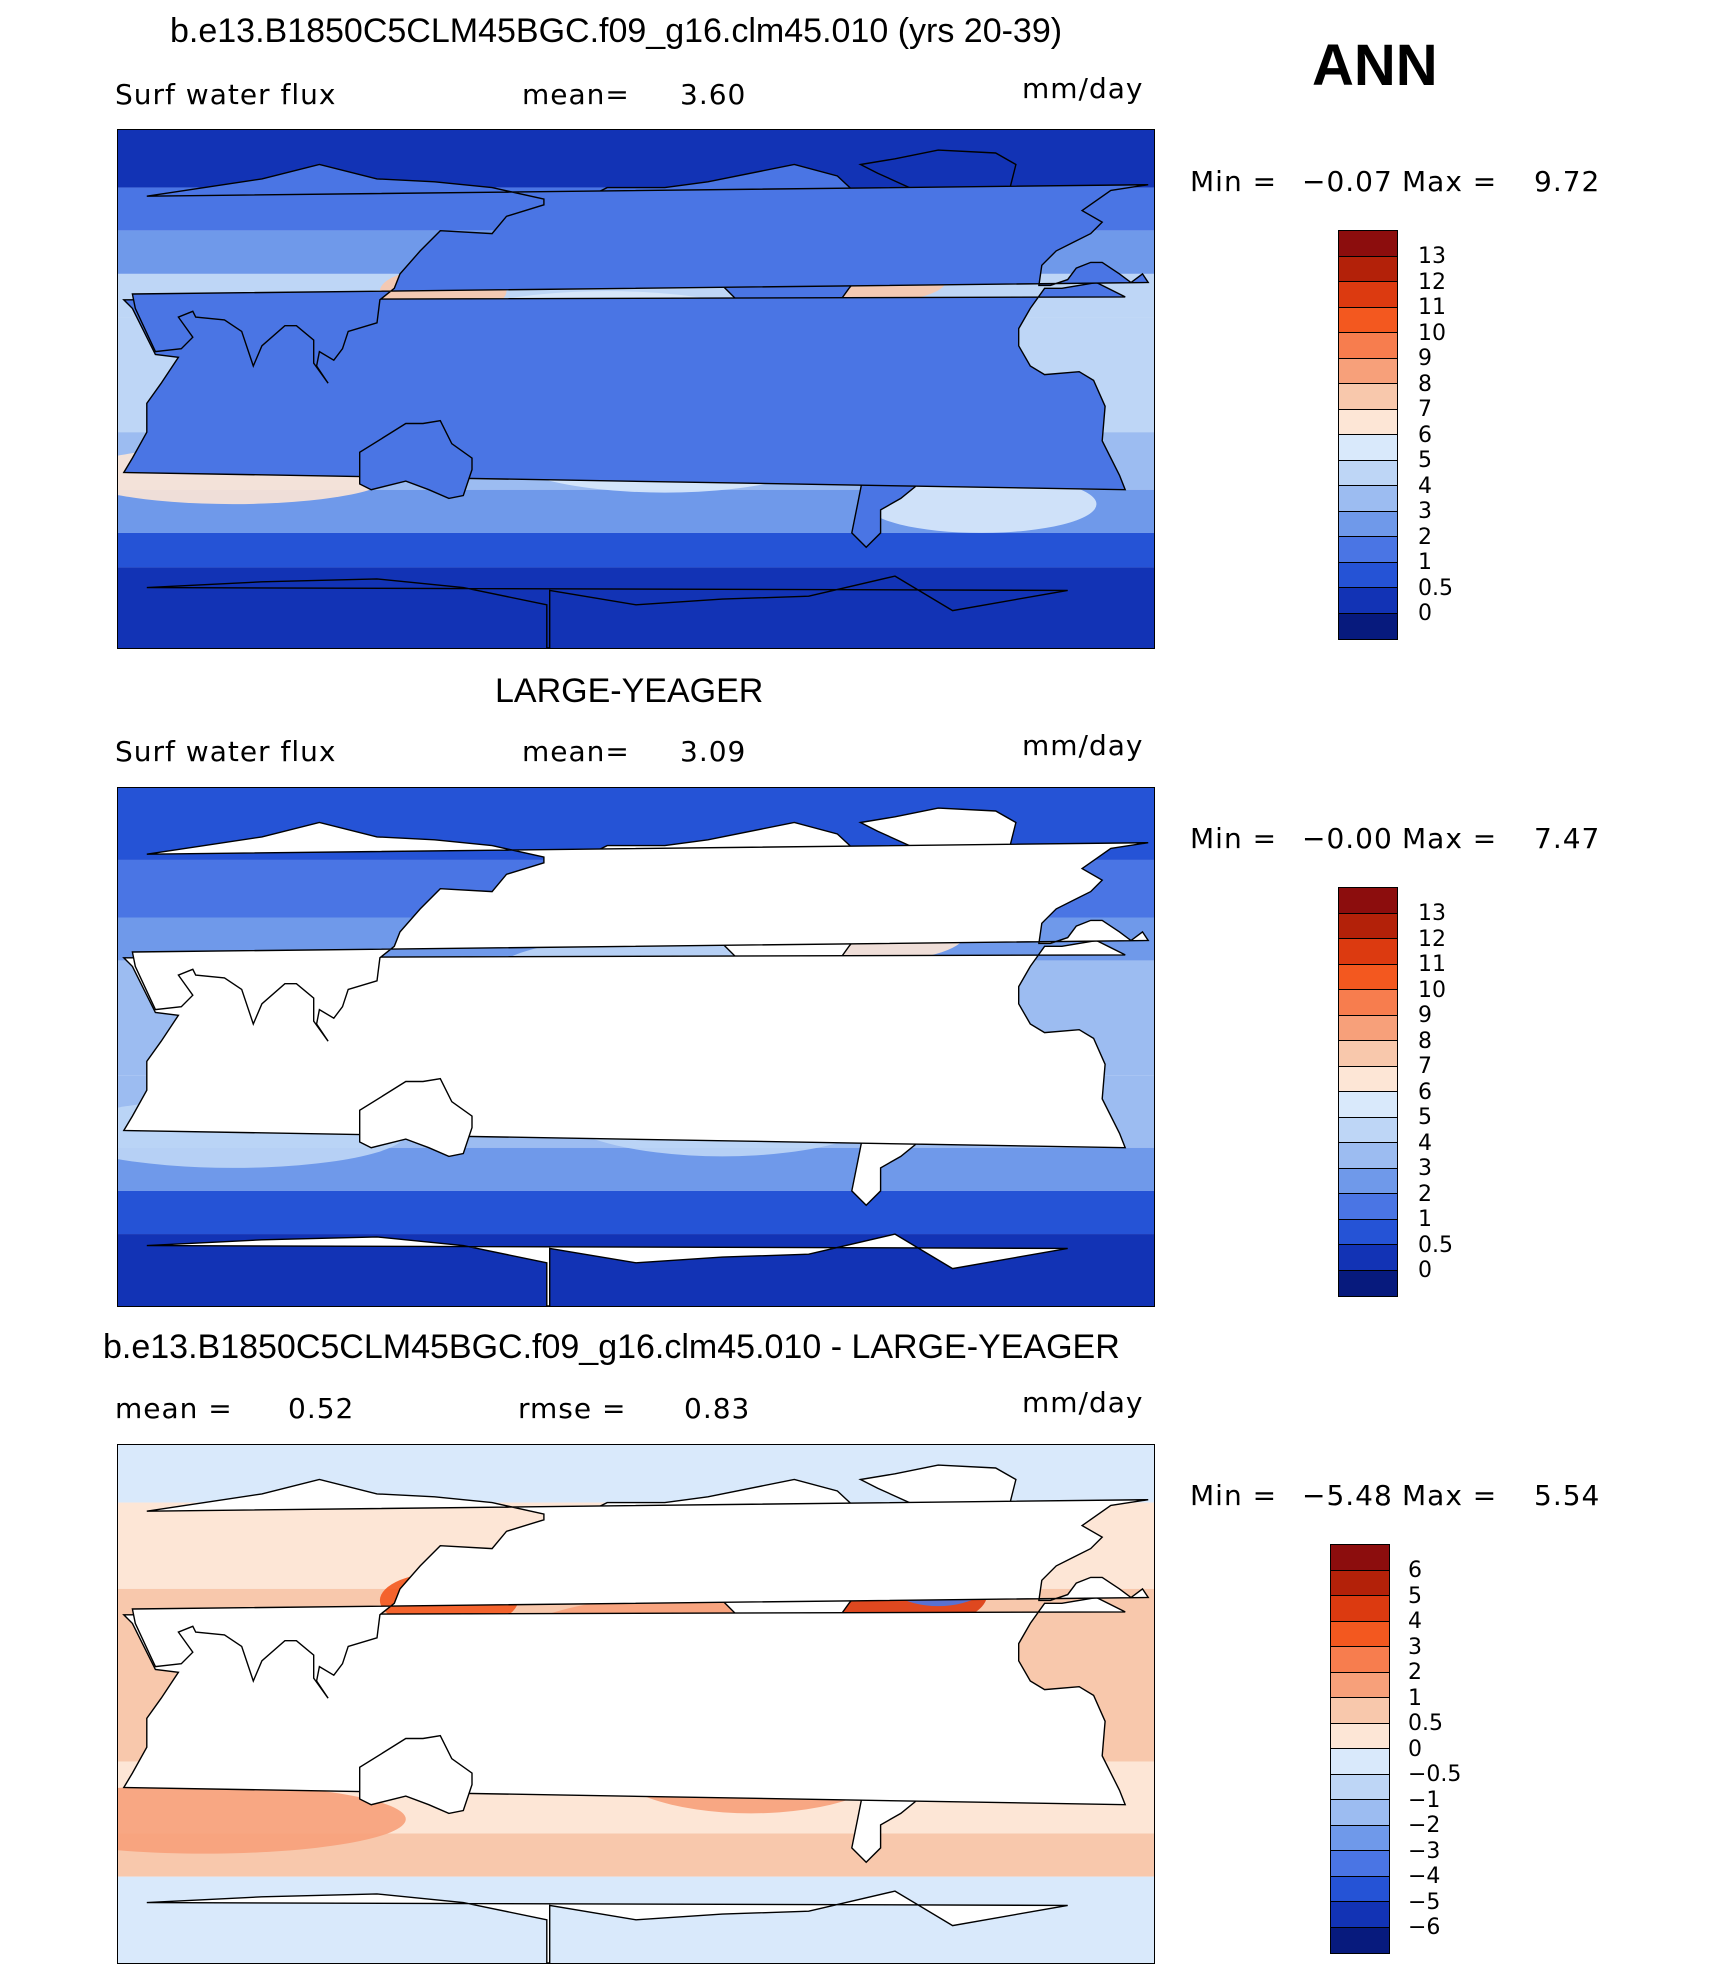 Image resolution: width=1710 pixels, height=1969 pixels. I want to click on panel-3-min-label: Min =, so click(1234, 1495).